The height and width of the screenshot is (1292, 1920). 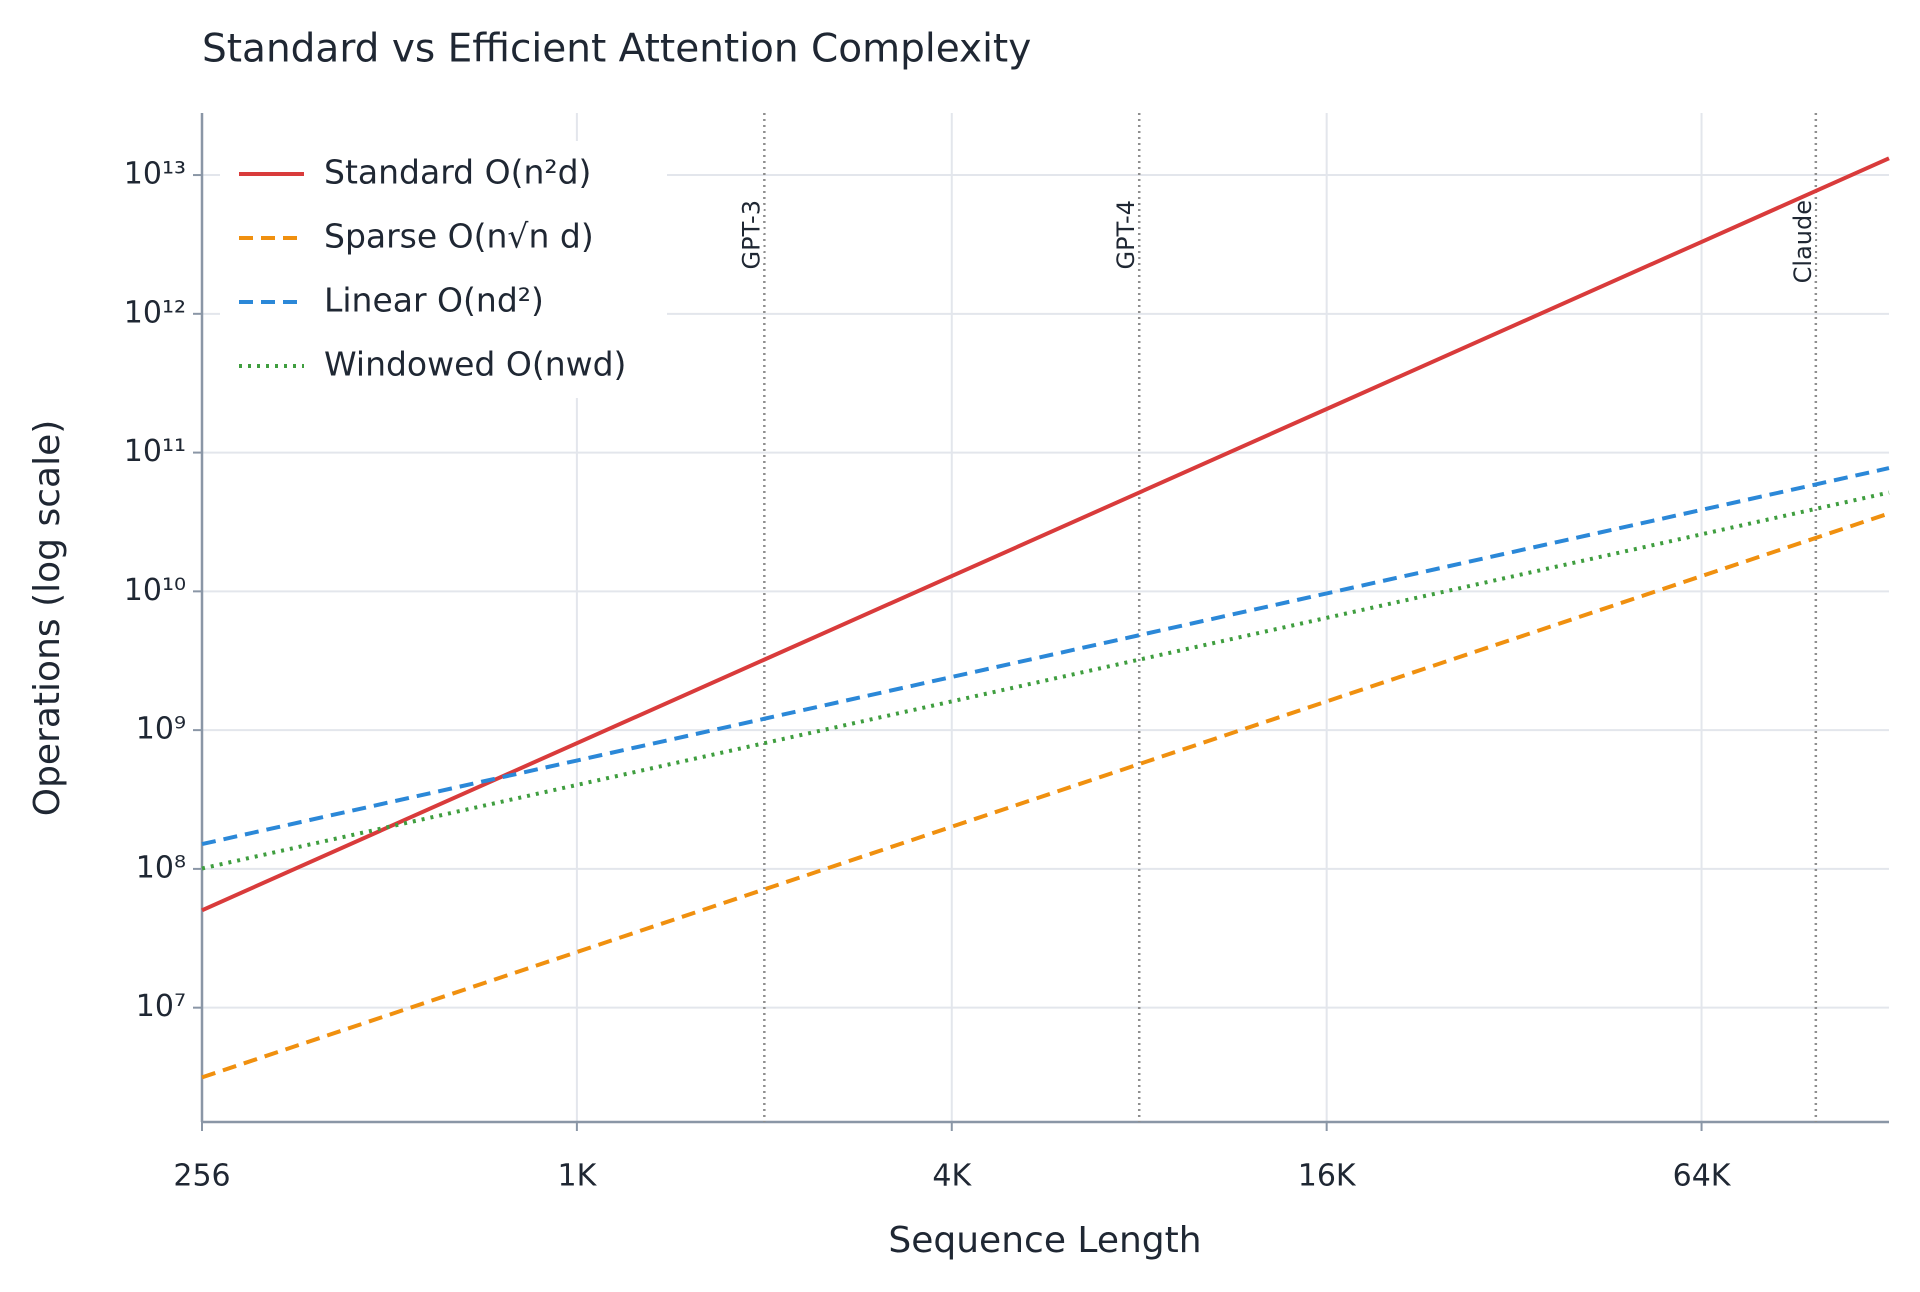 I want to click on y-axis-label: Operations (log scale), so click(x=47, y=618).